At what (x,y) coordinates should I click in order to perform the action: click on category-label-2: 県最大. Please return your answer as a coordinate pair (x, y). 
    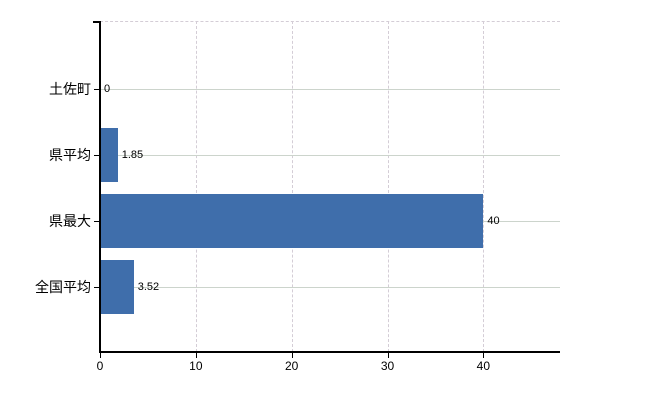
    Looking at the image, I should click on (70, 221).